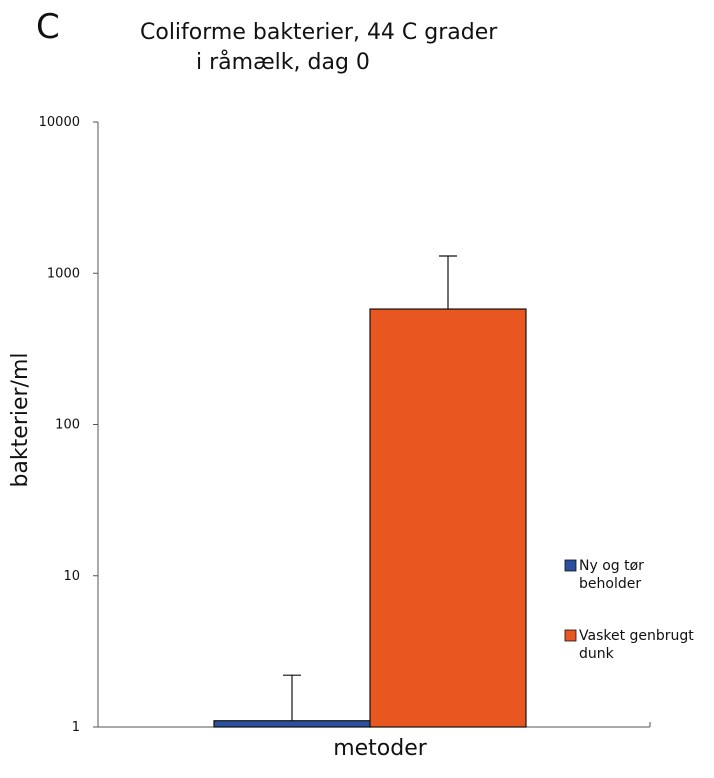  Describe the element at coordinates (597, 654) in the screenshot. I see `legend-label-2-line-2: dunk` at that location.